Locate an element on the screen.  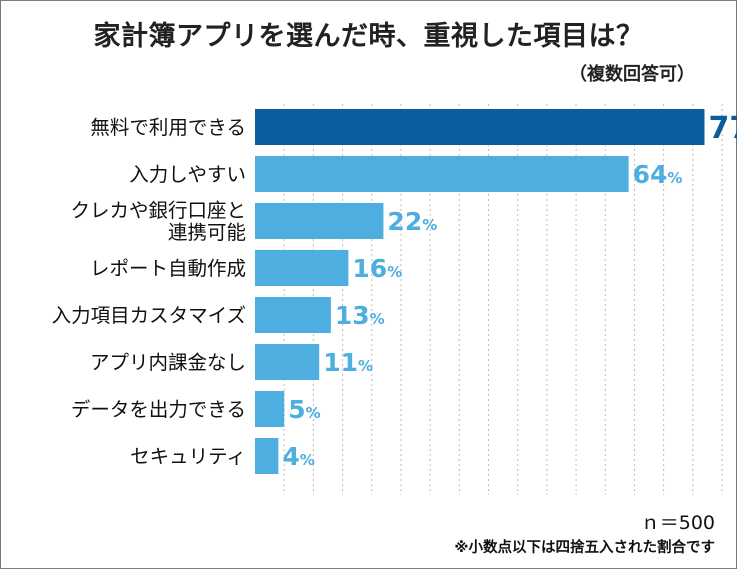
category-label-7: データを出力できる is located at coordinates (158, 409).